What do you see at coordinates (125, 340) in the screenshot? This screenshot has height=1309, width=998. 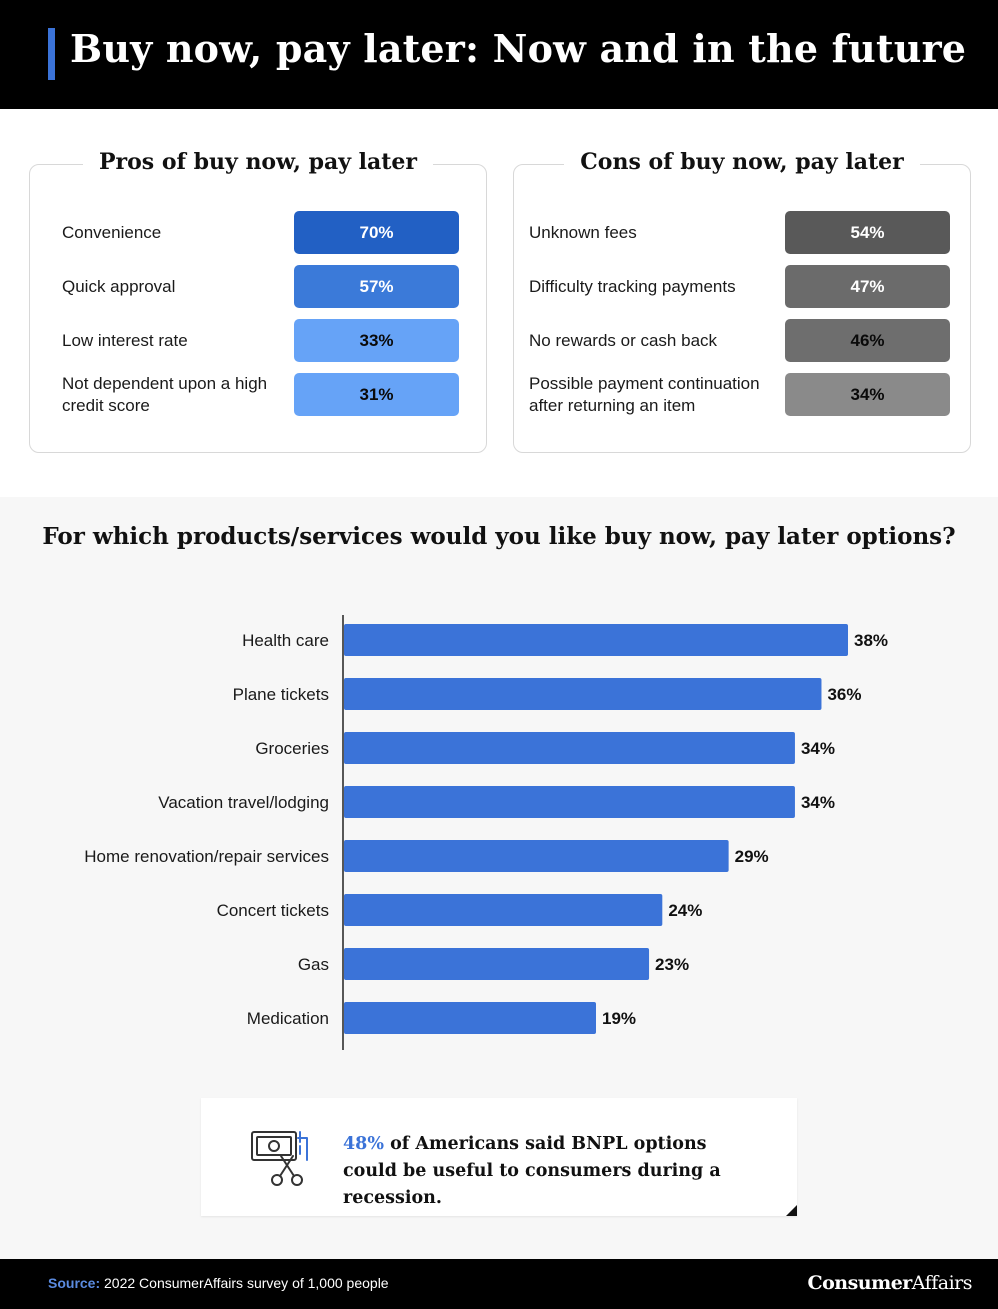 I see `pros-label: Low interest rate` at bounding box center [125, 340].